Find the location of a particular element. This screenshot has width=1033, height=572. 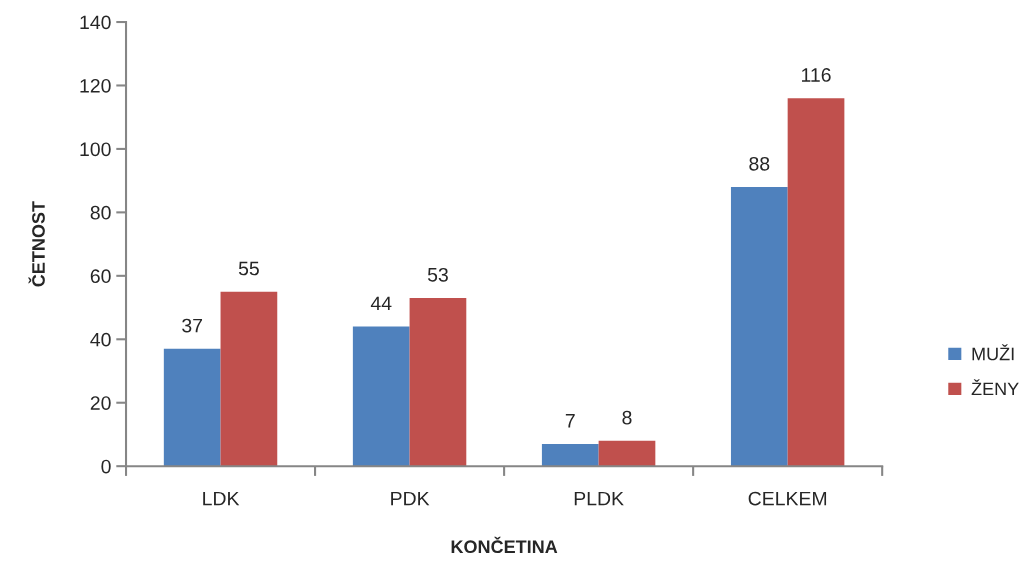

data-label: 44 is located at coordinates (381, 303).